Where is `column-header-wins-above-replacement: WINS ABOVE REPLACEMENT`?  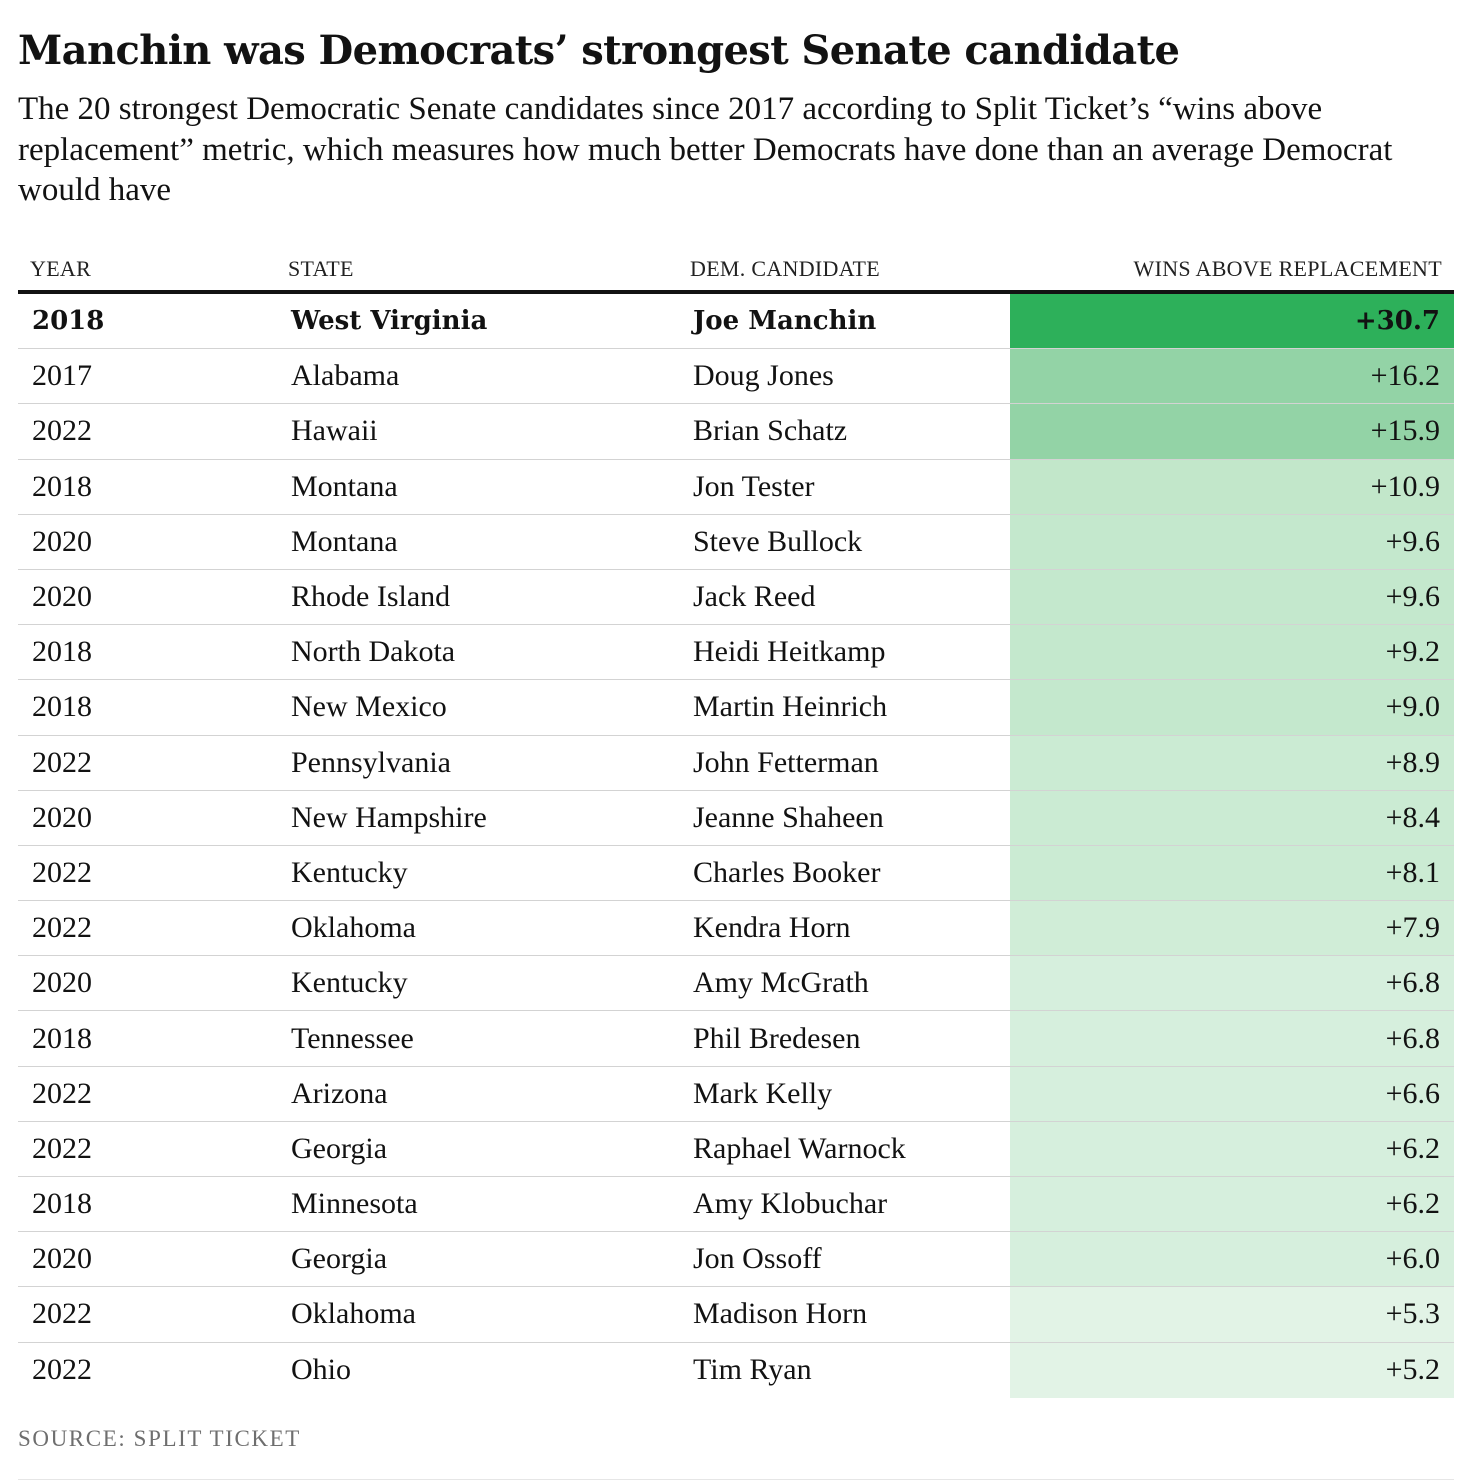 column-header-wins-above-replacement: WINS ABOVE REPLACEMENT is located at coordinates (1287, 268).